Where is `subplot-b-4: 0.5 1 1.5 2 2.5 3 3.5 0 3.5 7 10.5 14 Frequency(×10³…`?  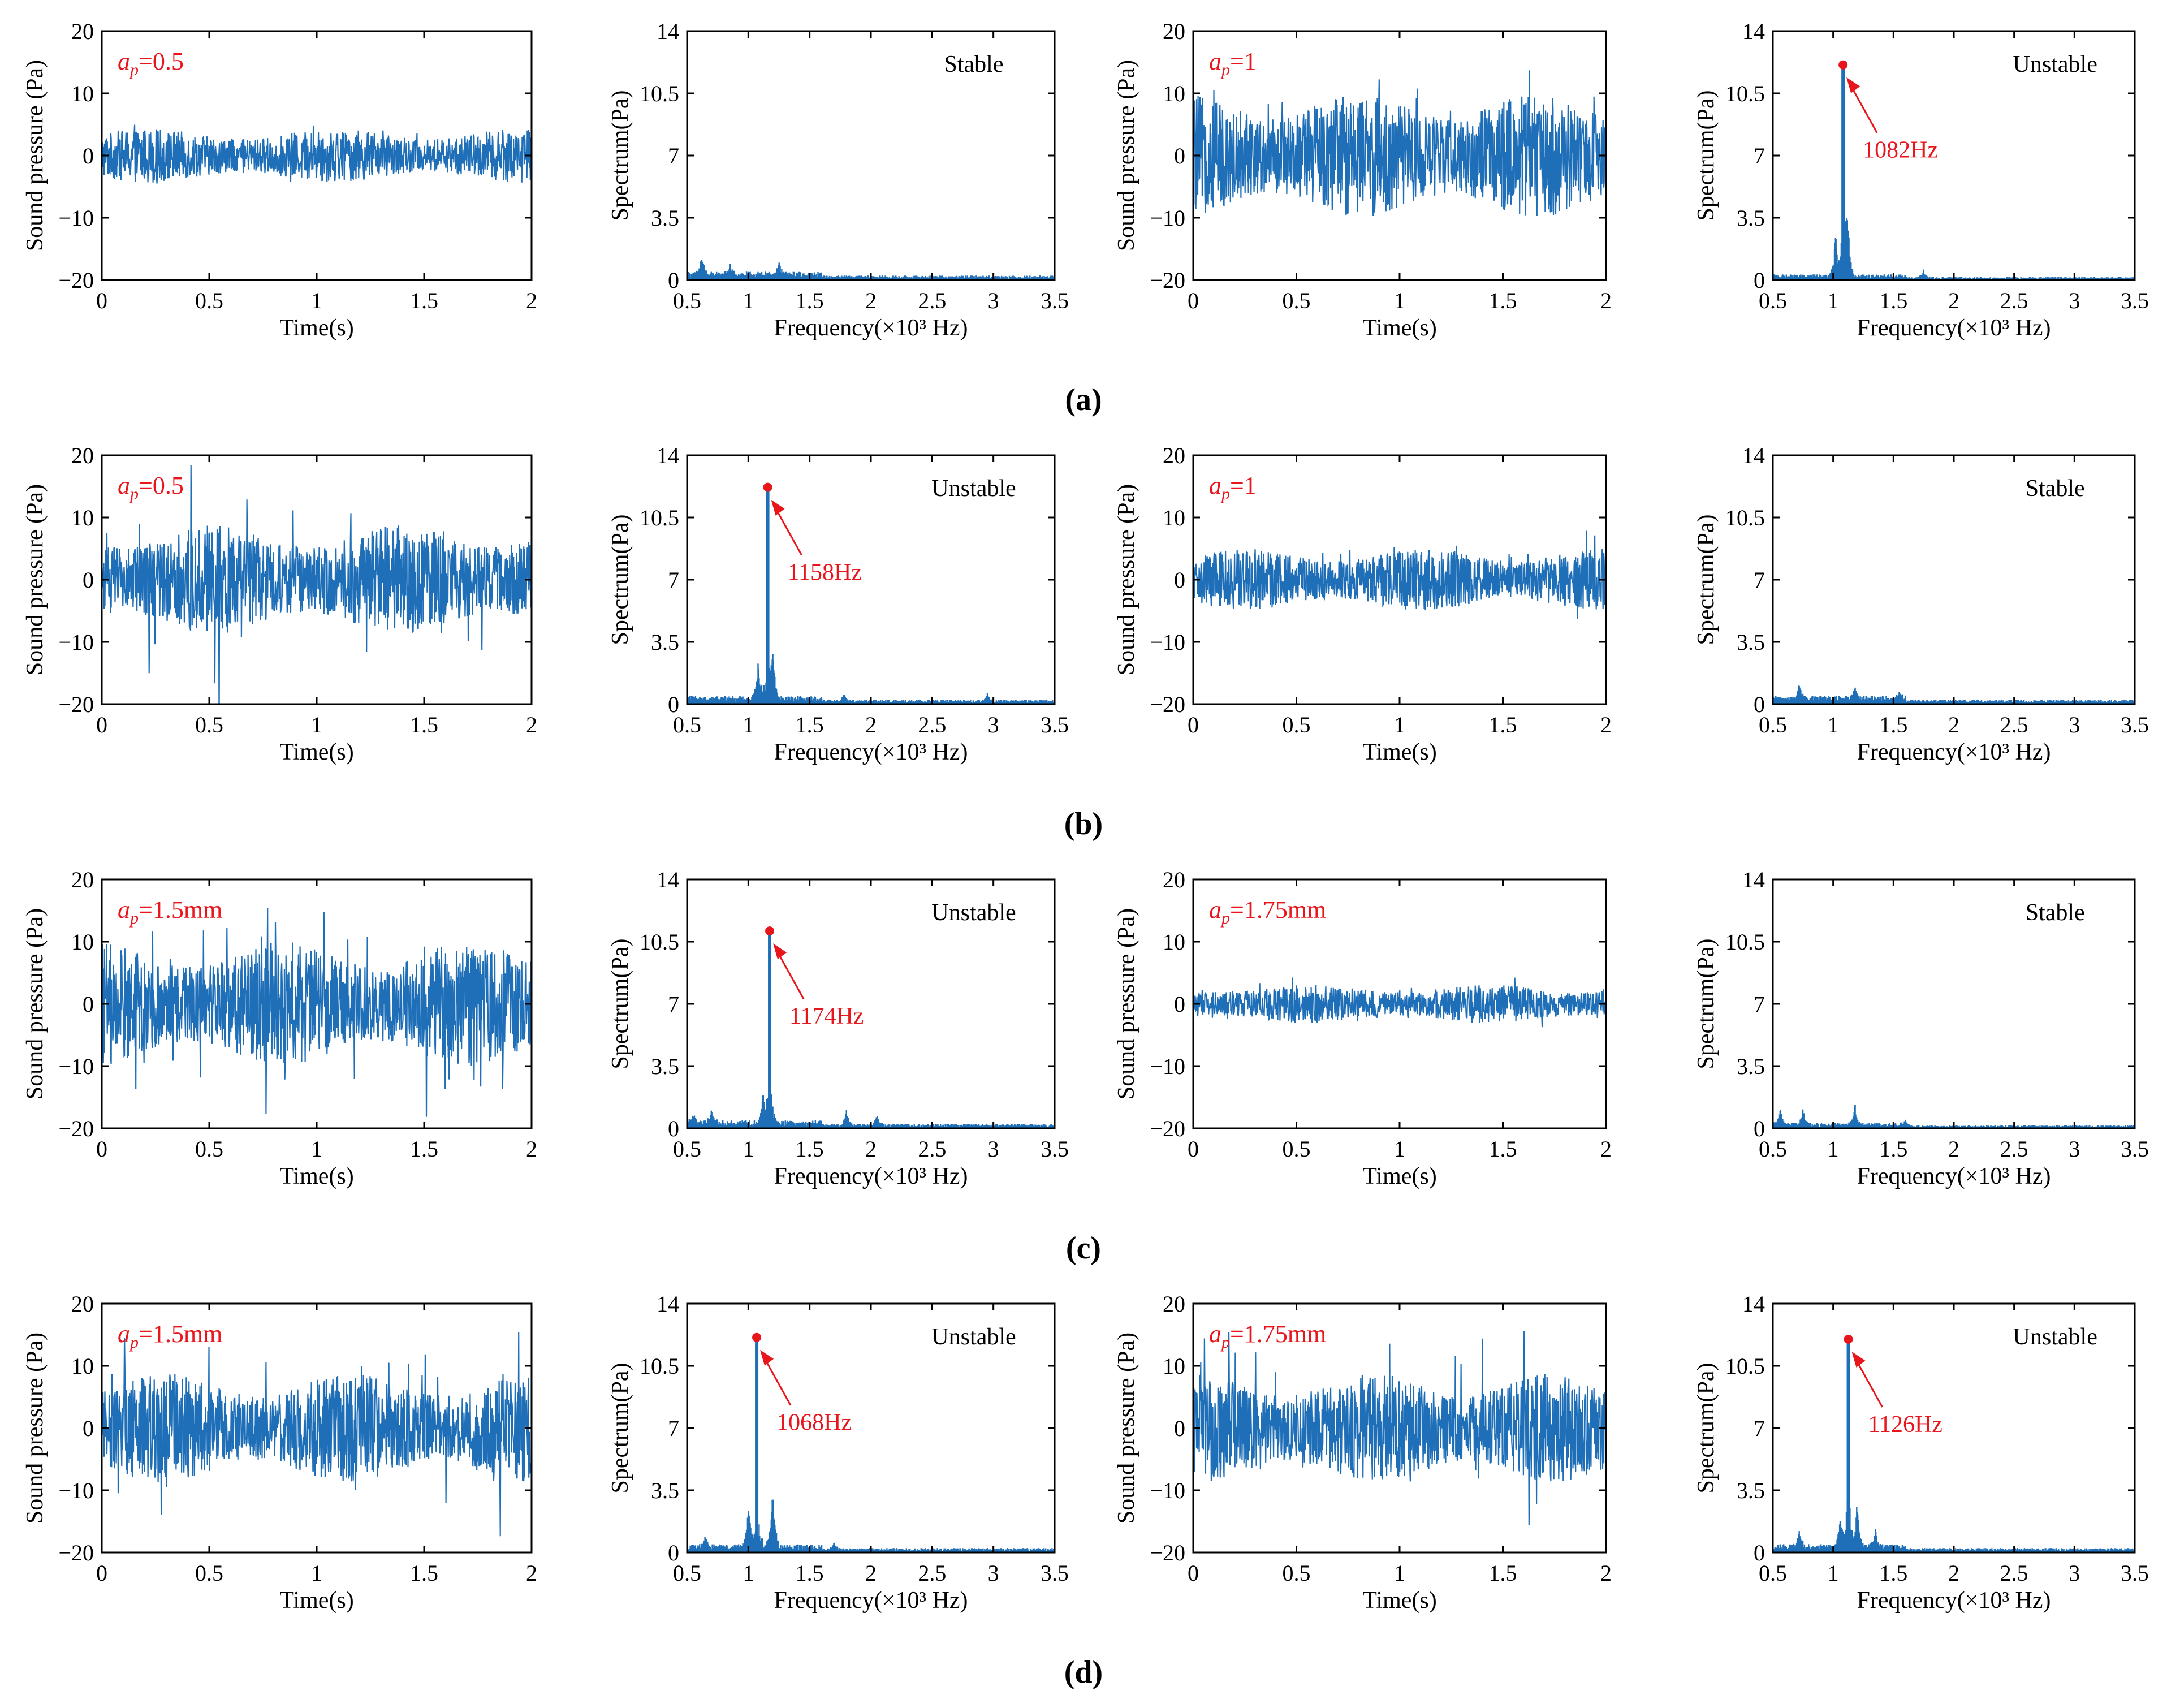 subplot-b-4: 0.5 1 1.5 2 2.5 3 3.5 0 3.5 7 10.5 14 Frequency(×10³… is located at coordinates (1921, 604).